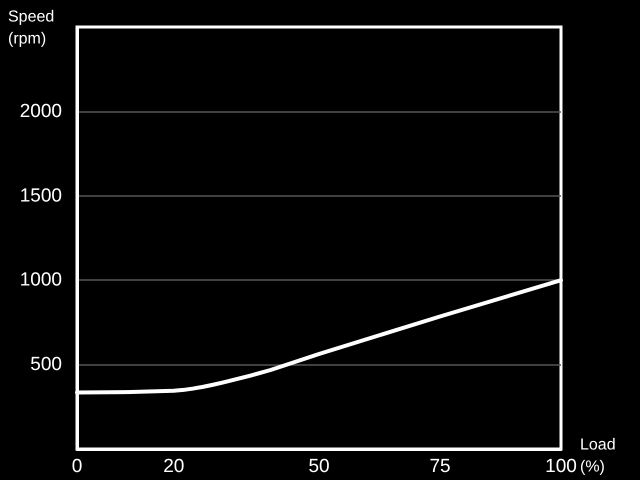 Image resolution: width=640 pixels, height=480 pixels. Describe the element at coordinates (77, 466) in the screenshot. I see `x-tick-label: 0` at that location.